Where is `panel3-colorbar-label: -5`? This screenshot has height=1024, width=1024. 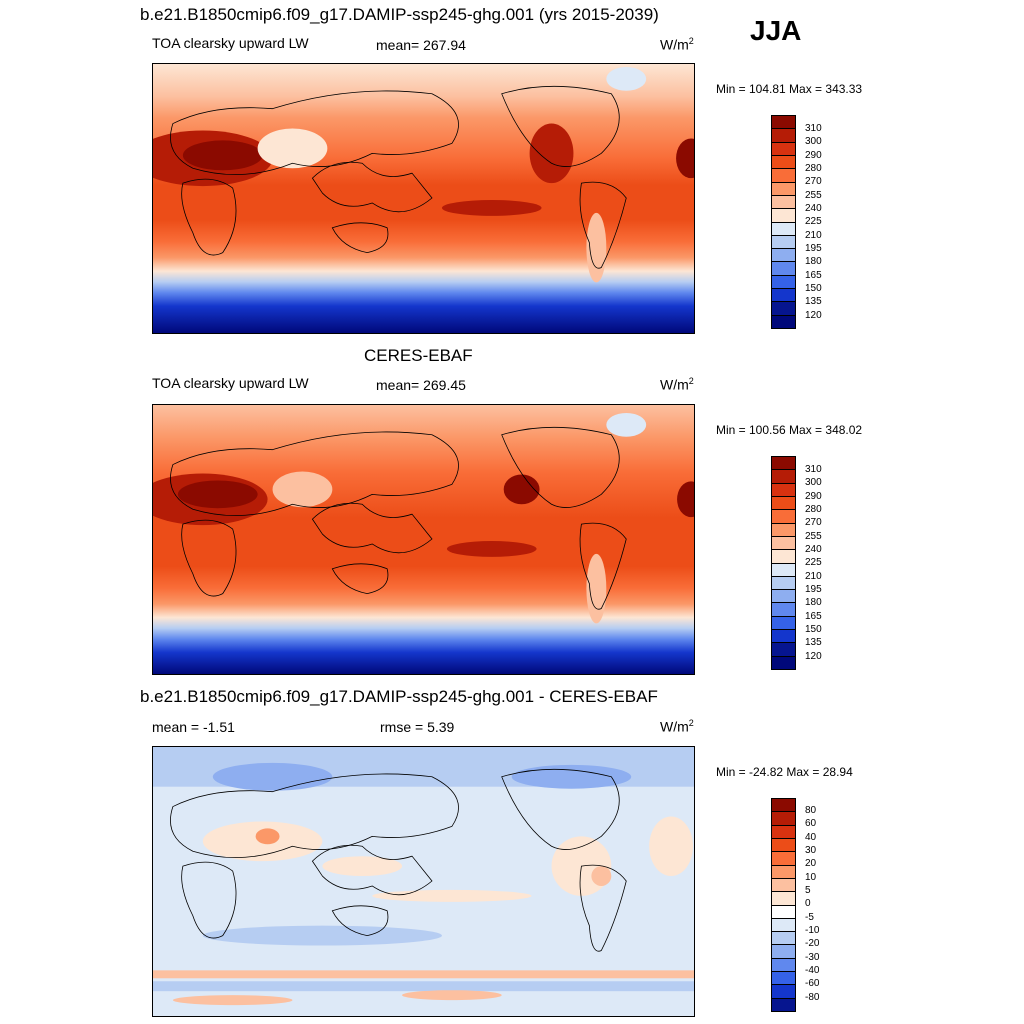 panel3-colorbar-label: -5 is located at coordinates (809, 917).